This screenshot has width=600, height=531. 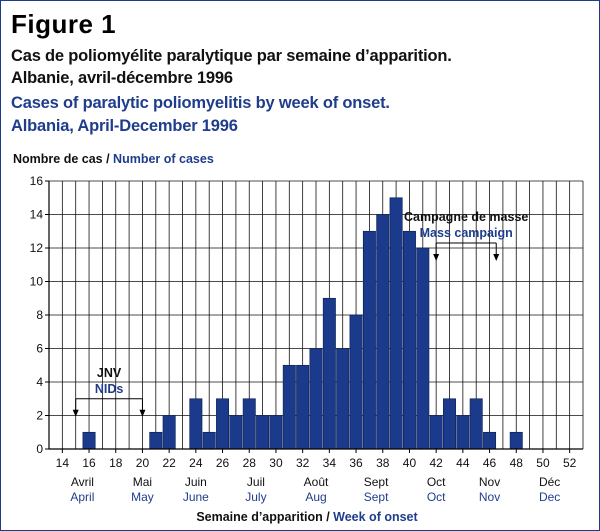 What do you see at coordinates (375, 517) in the screenshot?
I see `xlabel-en: Week of onset` at bounding box center [375, 517].